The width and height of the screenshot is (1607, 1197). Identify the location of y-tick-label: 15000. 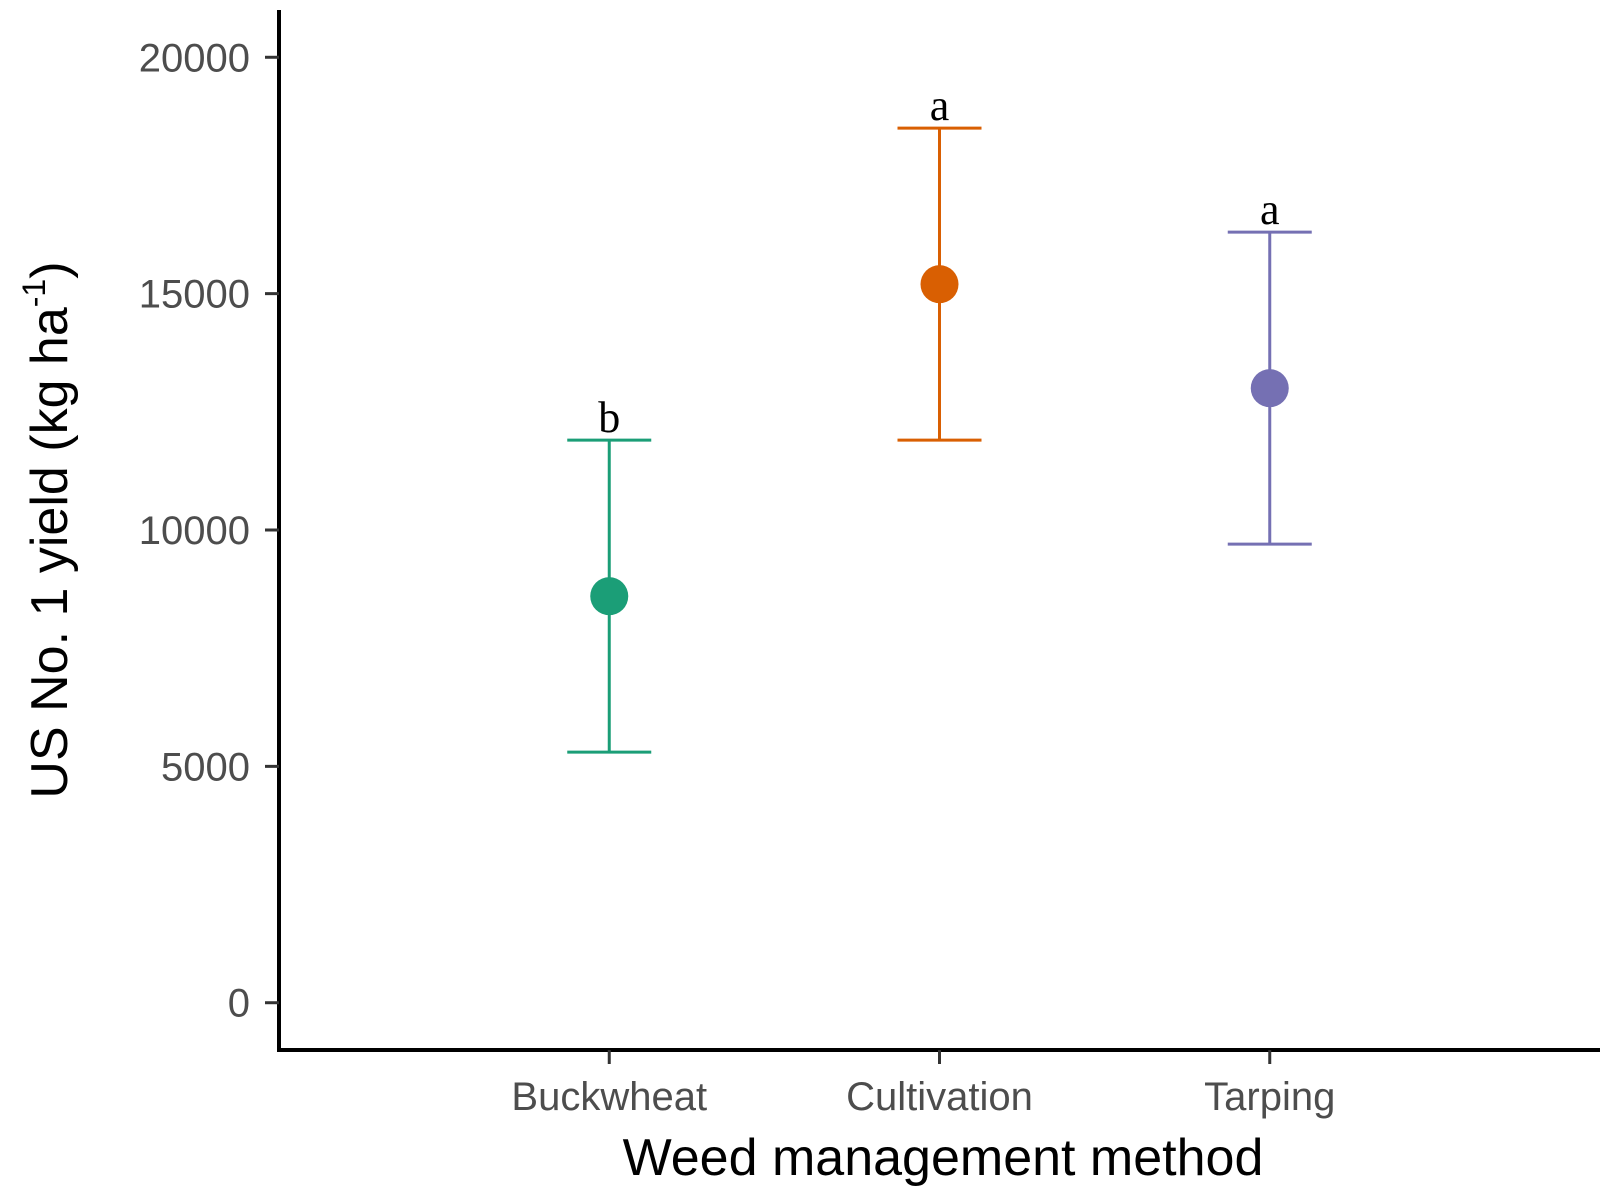
(194, 295).